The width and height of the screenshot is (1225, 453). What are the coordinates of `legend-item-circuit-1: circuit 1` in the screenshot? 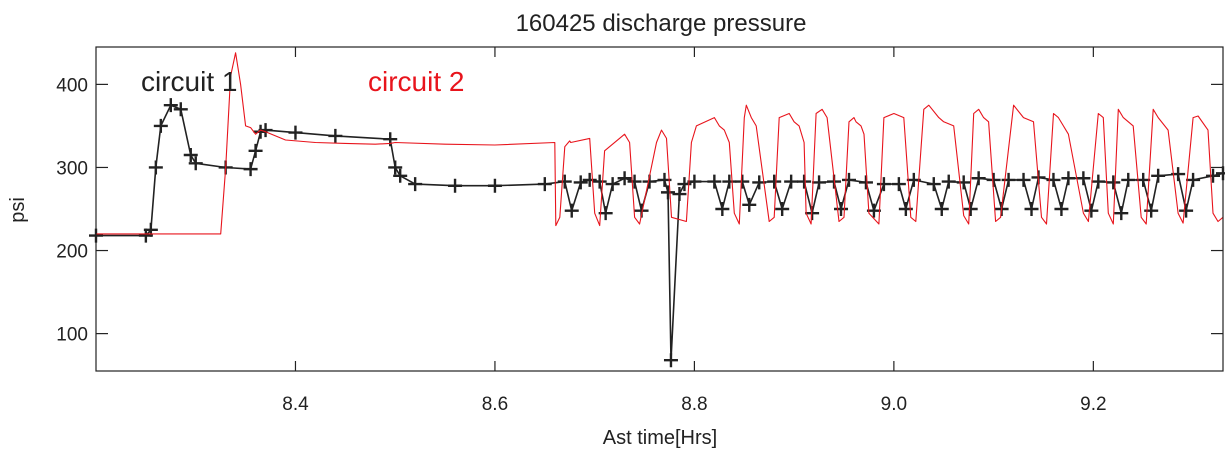 It's located at (189, 81).